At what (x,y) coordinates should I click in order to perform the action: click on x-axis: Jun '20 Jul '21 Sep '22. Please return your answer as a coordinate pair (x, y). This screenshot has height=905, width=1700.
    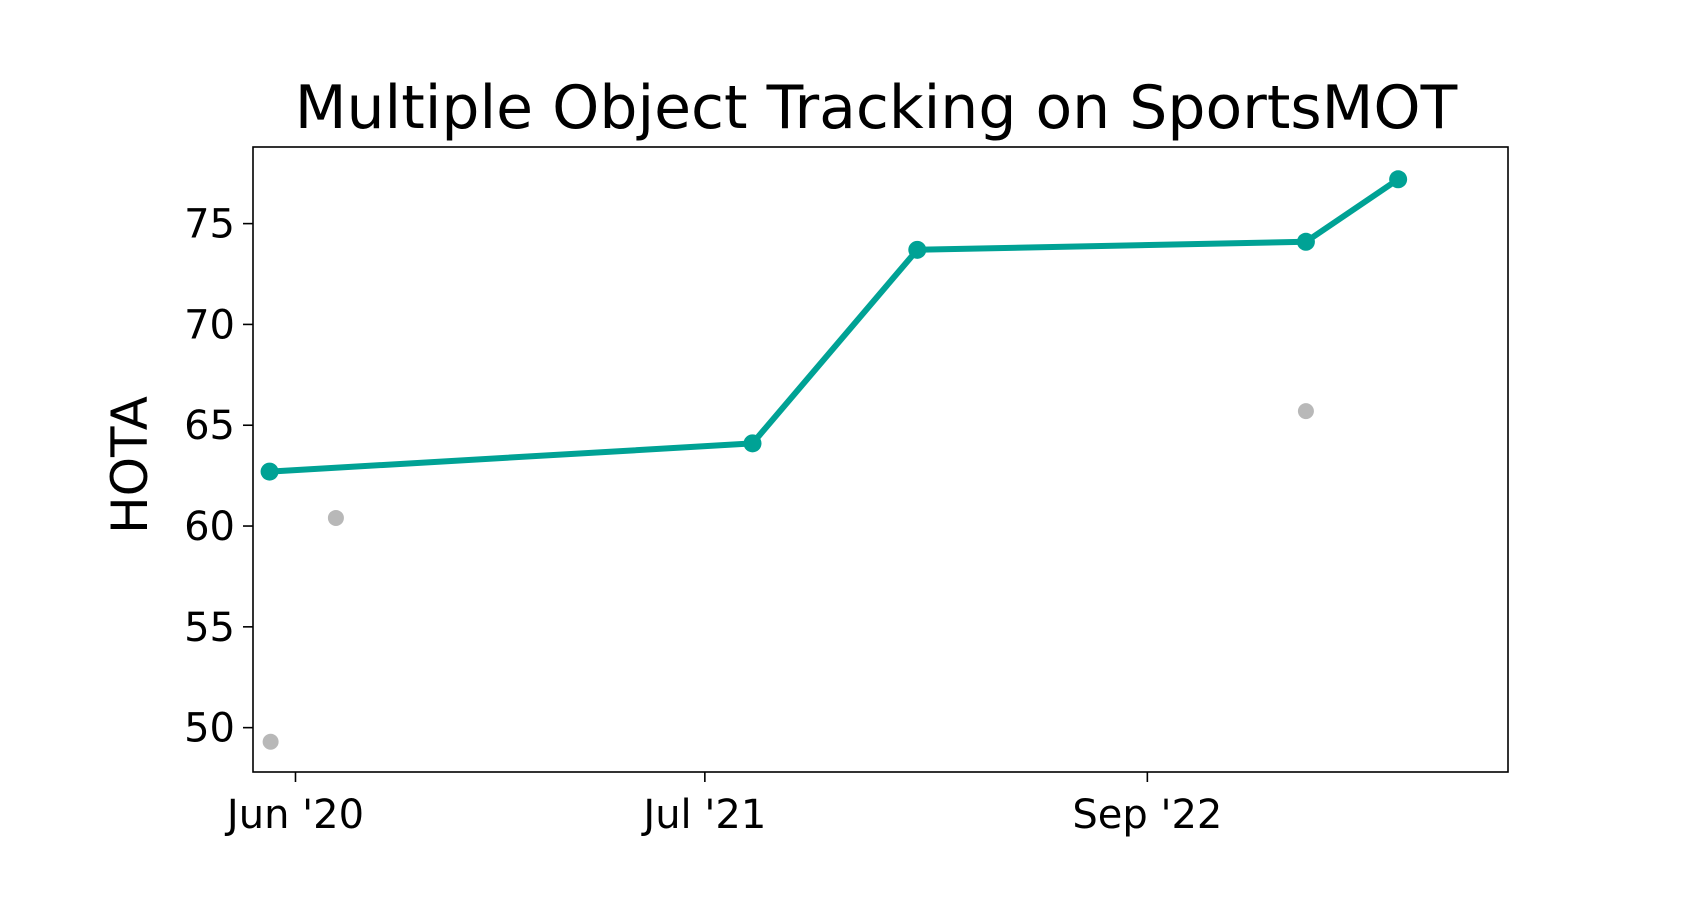
    Looking at the image, I should click on (723, 805).